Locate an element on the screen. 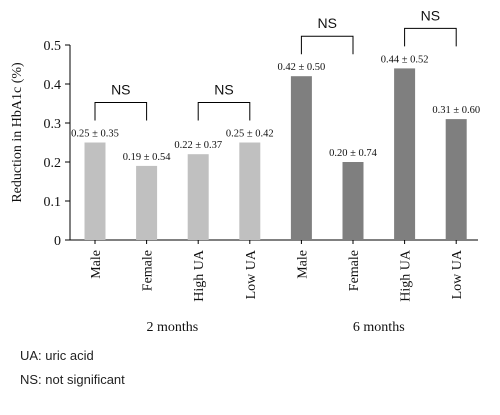 The image size is (500, 415). footnote-ns: NS: not significant is located at coordinates (72, 379).